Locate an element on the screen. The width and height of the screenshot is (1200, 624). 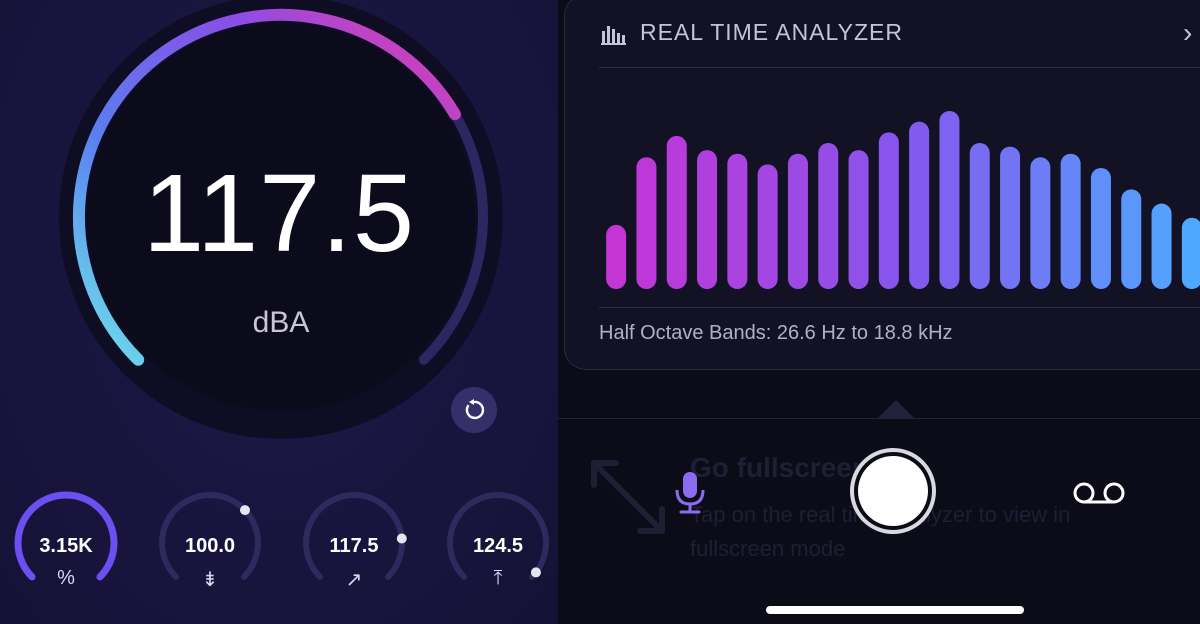
reset-icon is located at coordinates (475, 409).